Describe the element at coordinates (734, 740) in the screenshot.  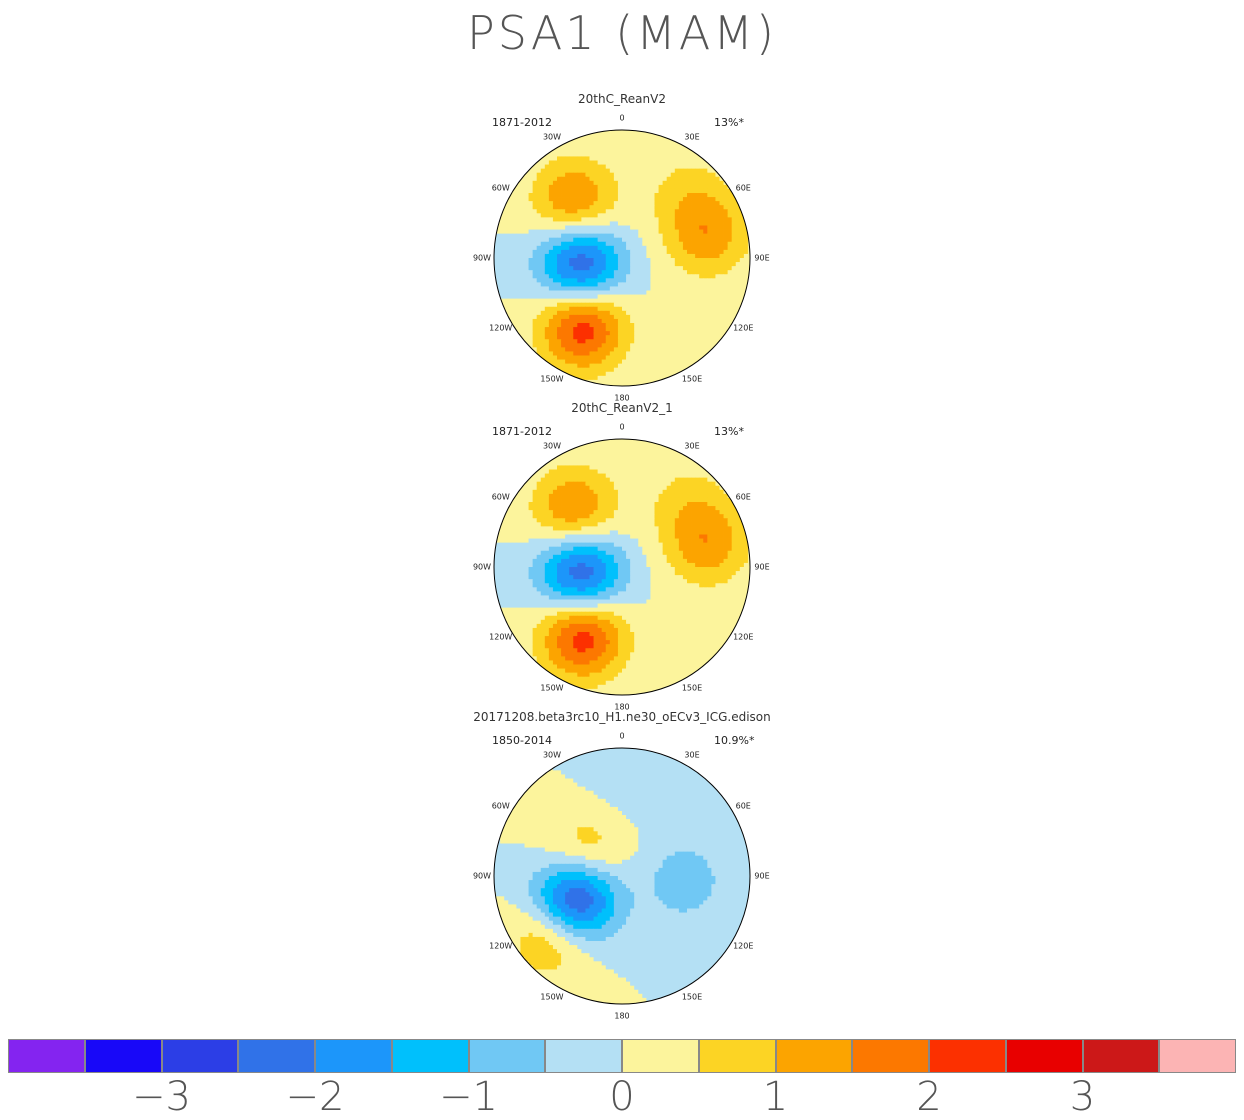
I see `variance-label: 10.9%*` at that location.